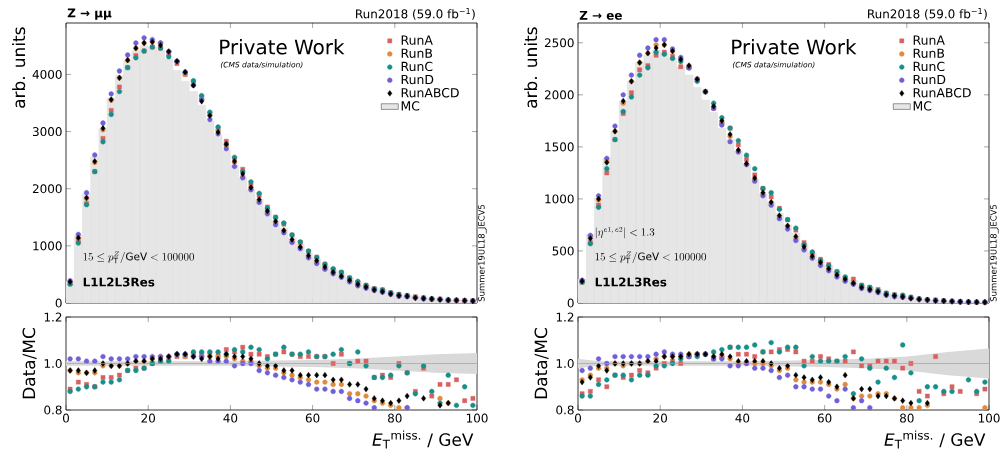  Describe the element at coordinates (559, 43) in the screenshot. I see `y-tick-label: 2500` at that location.